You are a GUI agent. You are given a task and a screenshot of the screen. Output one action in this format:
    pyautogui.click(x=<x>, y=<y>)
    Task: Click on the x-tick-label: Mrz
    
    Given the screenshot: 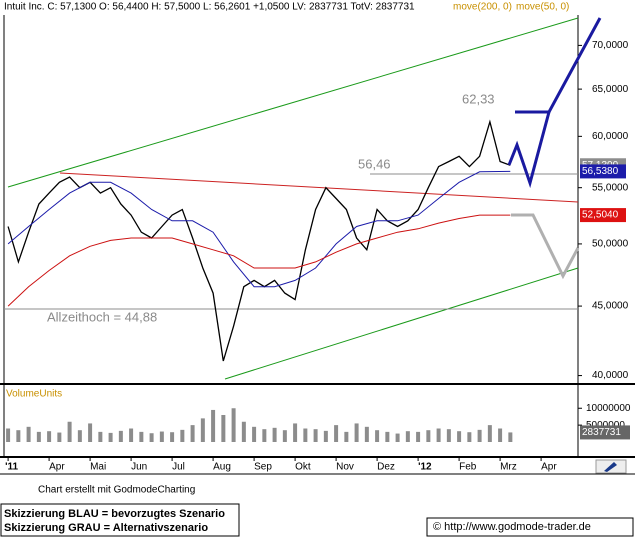 What is the action you would take?
    pyautogui.click(x=508, y=467)
    